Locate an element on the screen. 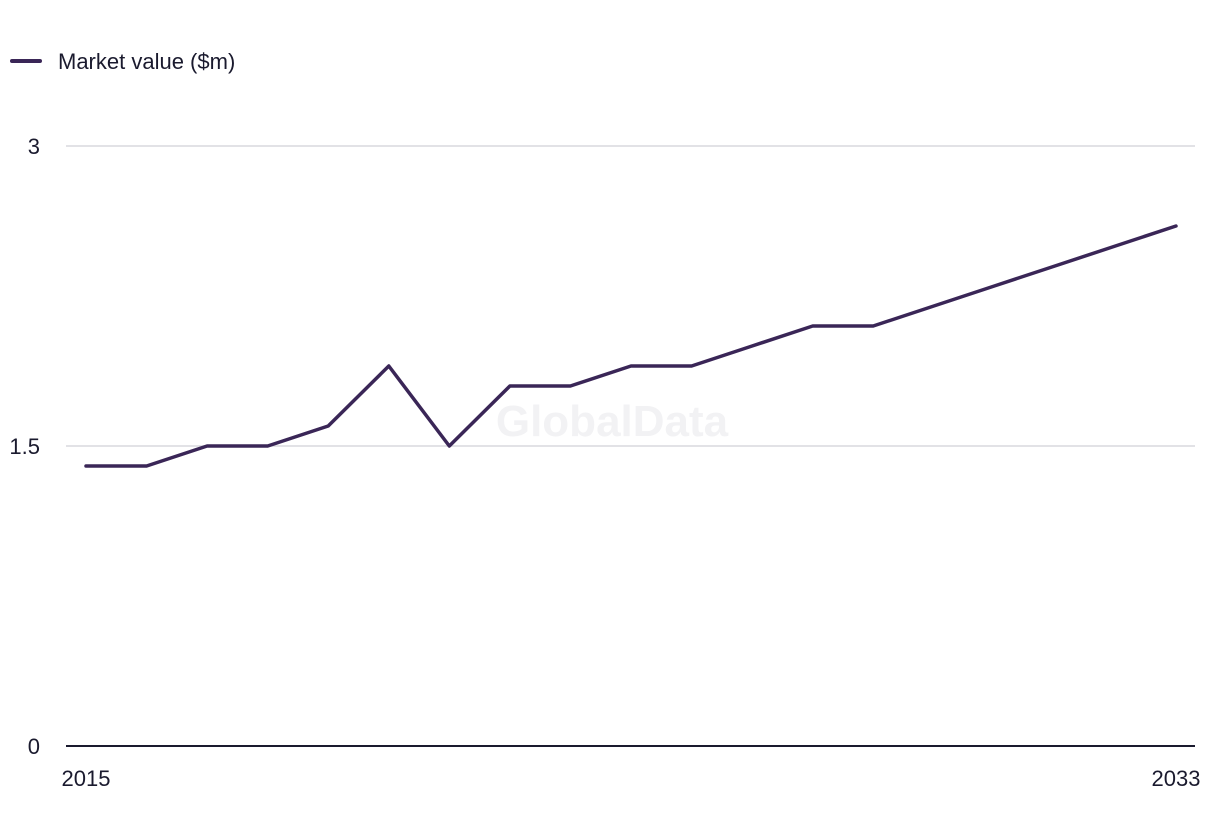  y-tick-label: 1.5 is located at coordinates (24, 446).